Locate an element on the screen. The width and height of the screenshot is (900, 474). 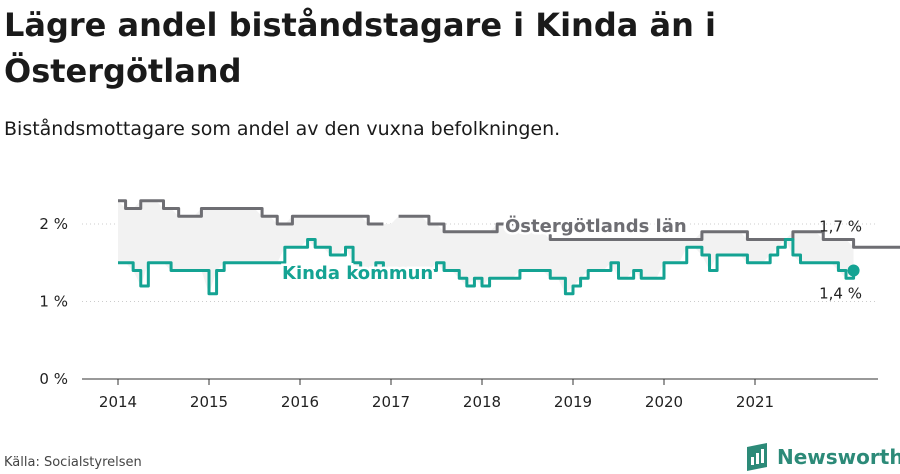
brand-logo: Newsworthy is located at coordinates (822, 457).